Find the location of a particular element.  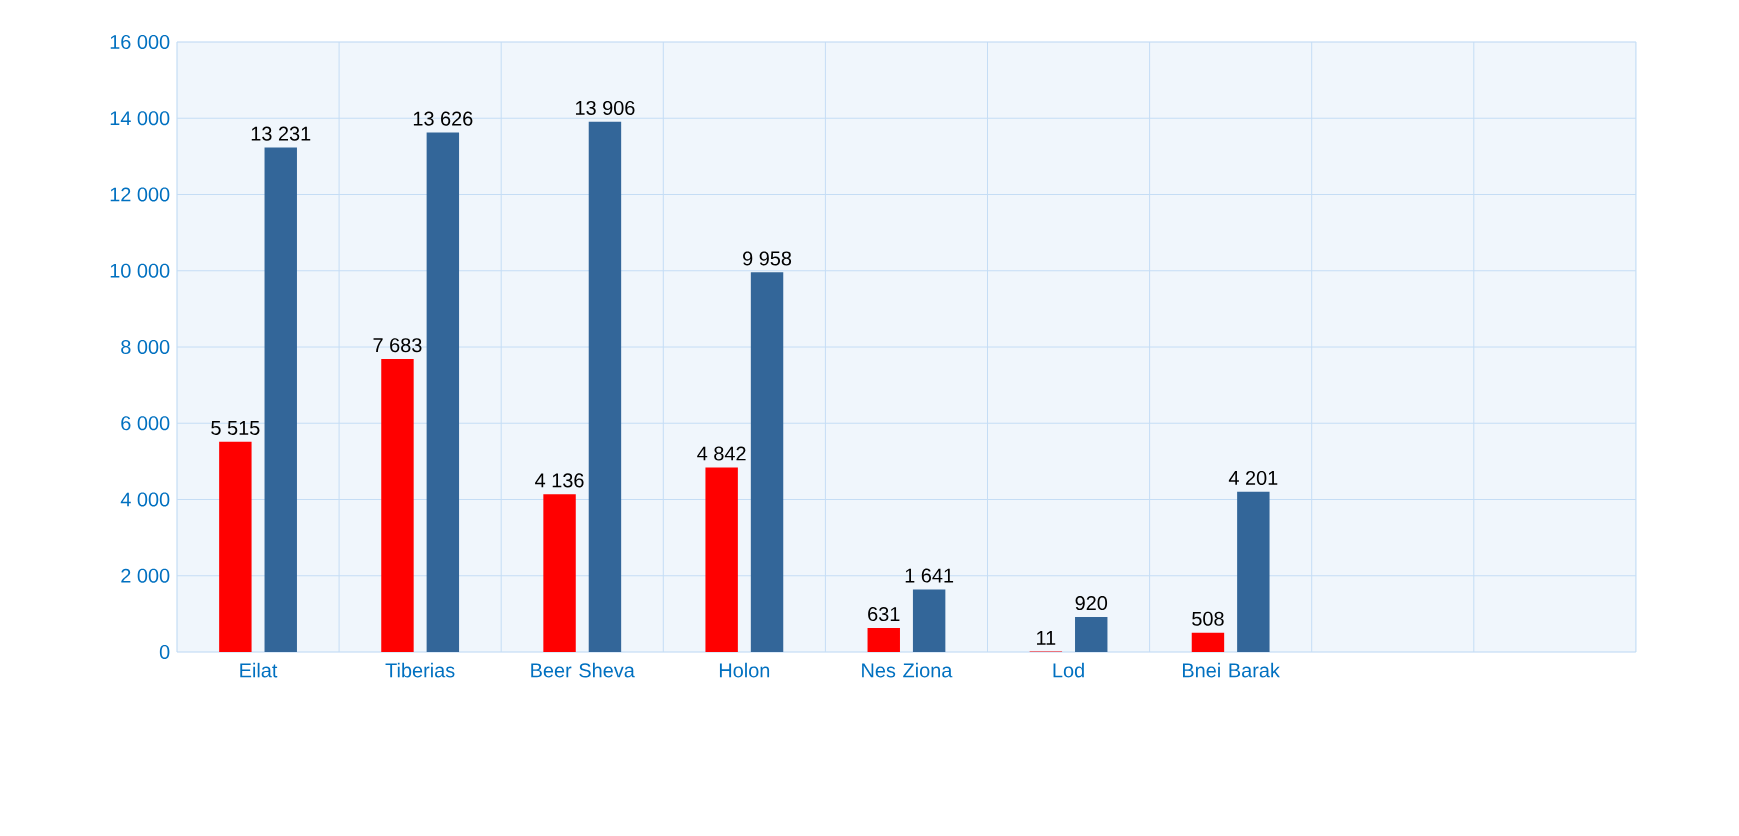

y-tick-label: 12 000 is located at coordinates (140, 194).